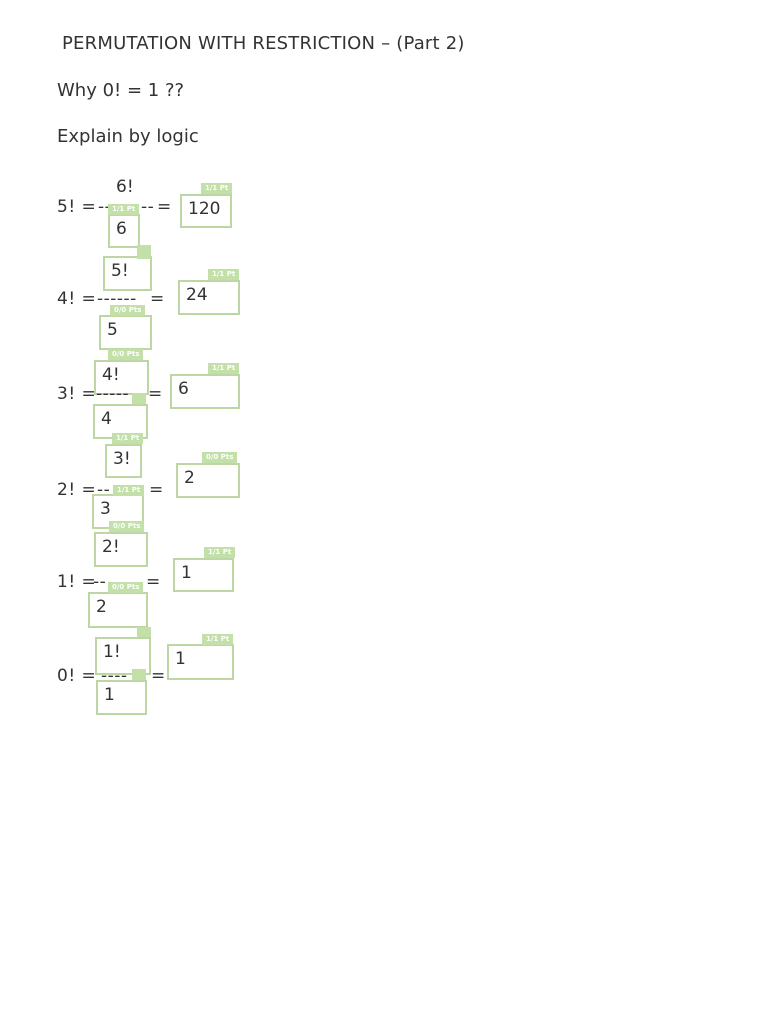 The height and width of the screenshot is (1024, 768). I want to click on row-1-fraction-bar-end: --, so click(148, 207).